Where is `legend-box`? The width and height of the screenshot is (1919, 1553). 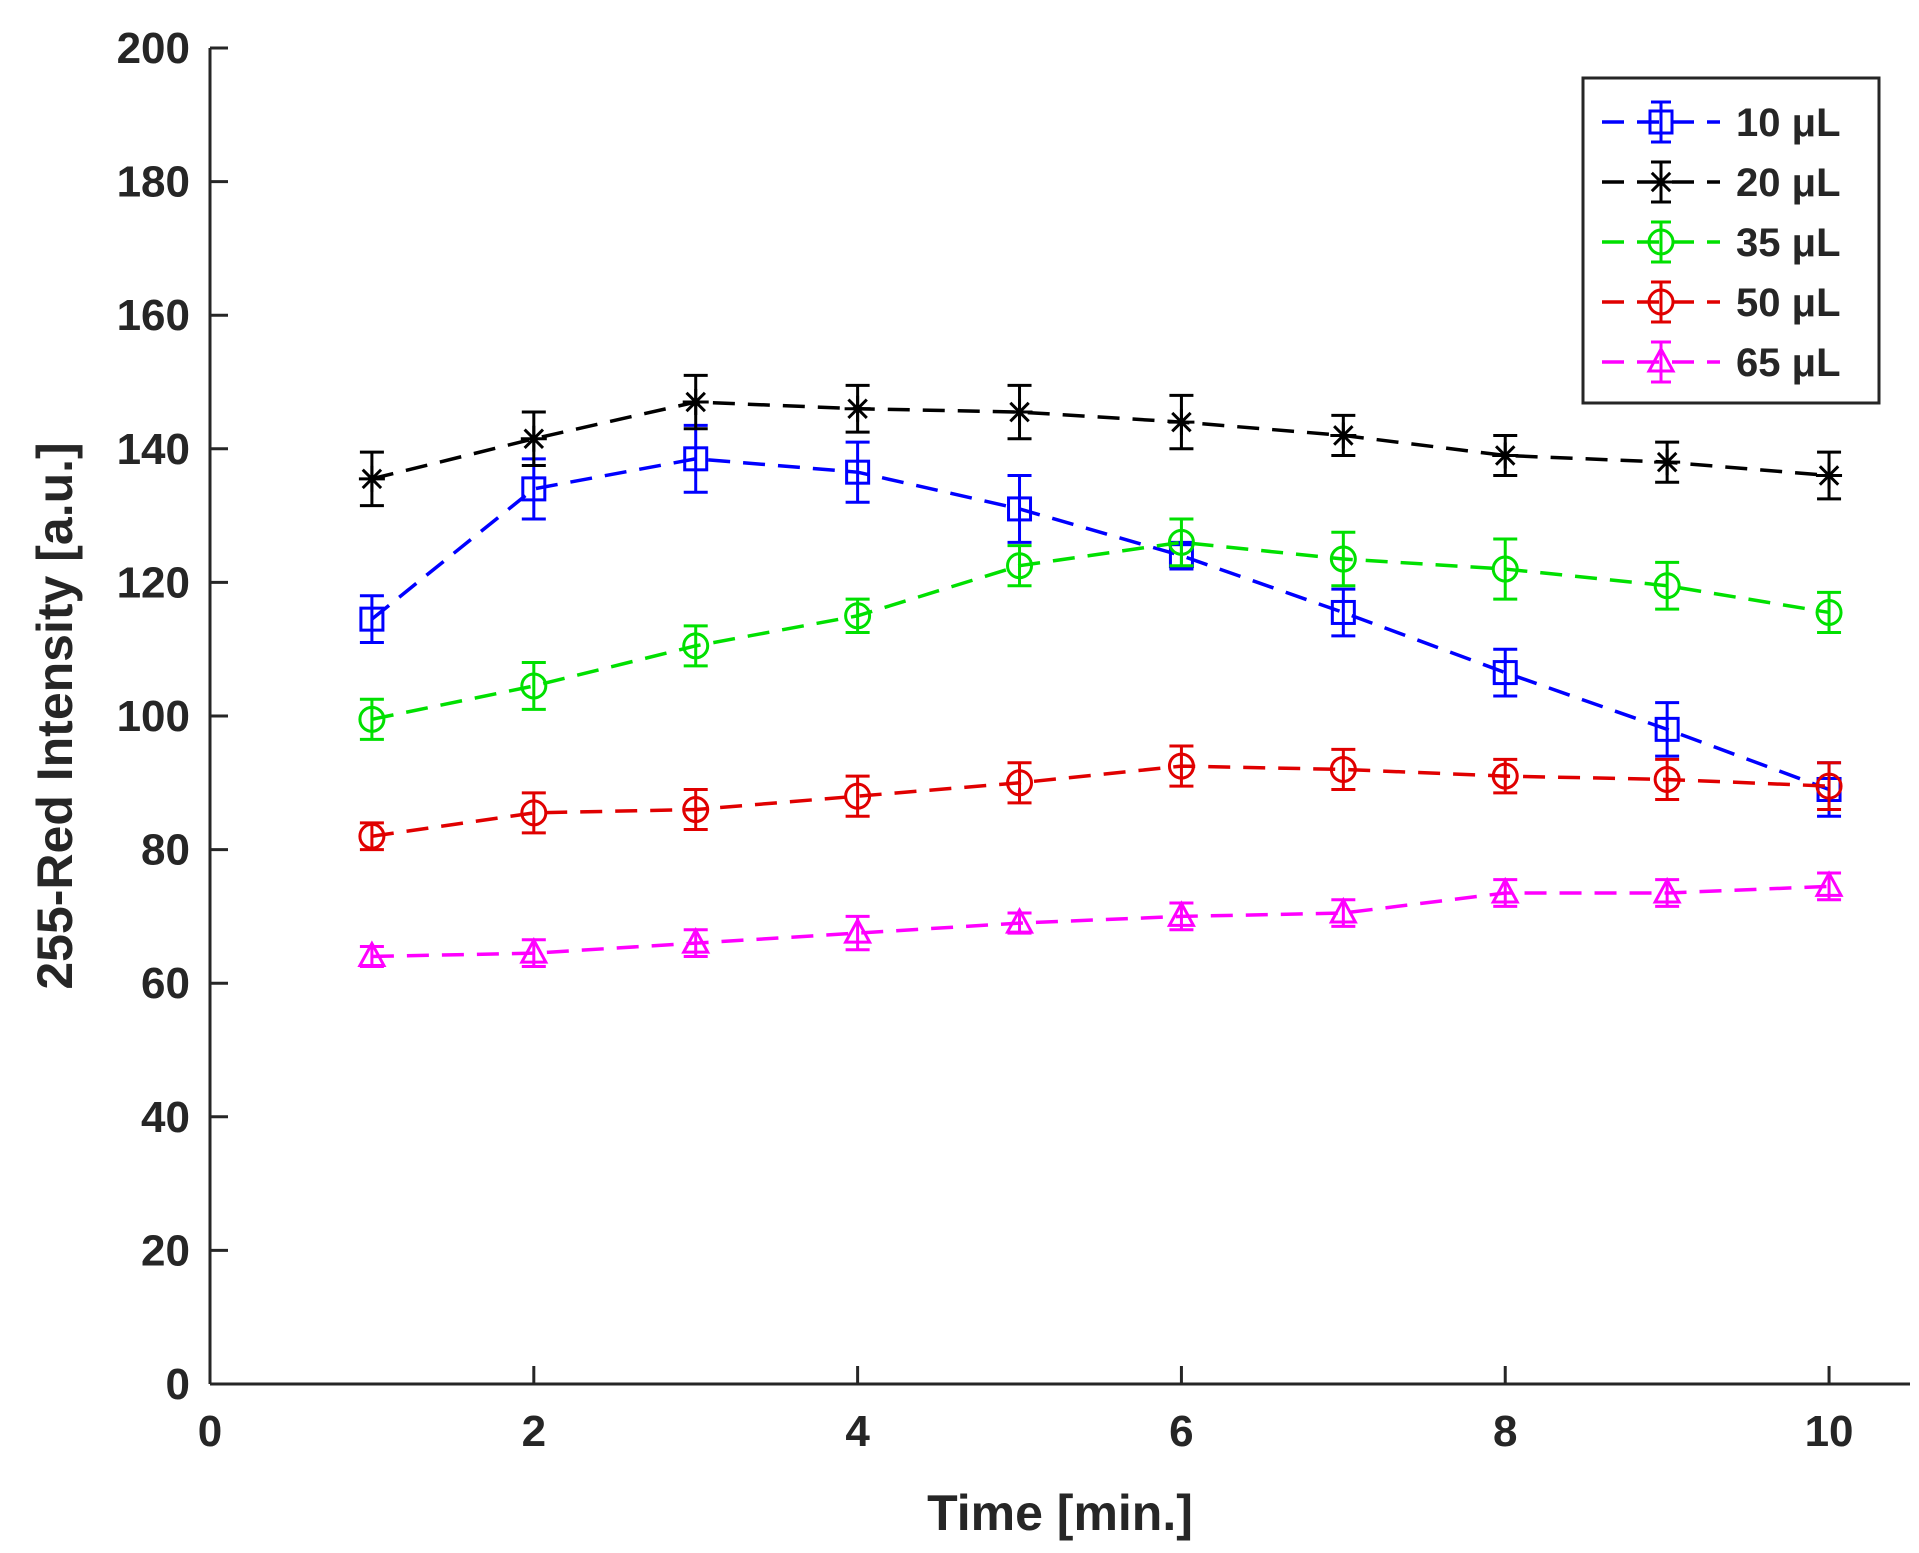 legend-box is located at coordinates (1731, 240).